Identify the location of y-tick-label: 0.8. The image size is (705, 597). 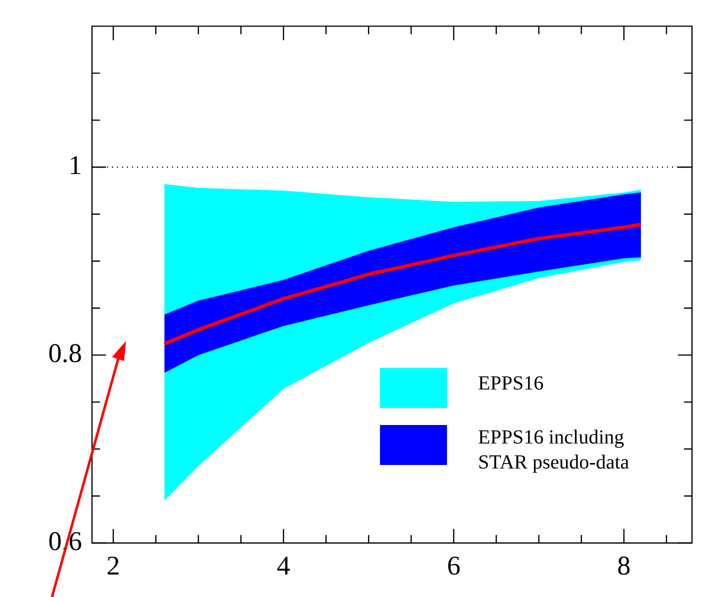
(65, 353).